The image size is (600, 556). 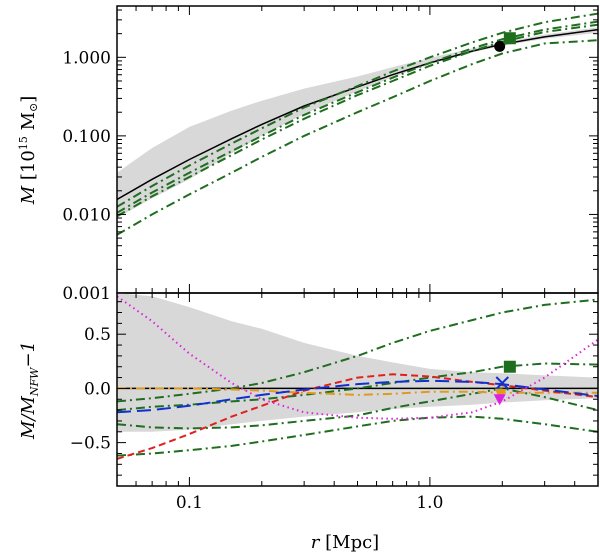 I want to click on top-circle-marker, so click(x=500, y=46).